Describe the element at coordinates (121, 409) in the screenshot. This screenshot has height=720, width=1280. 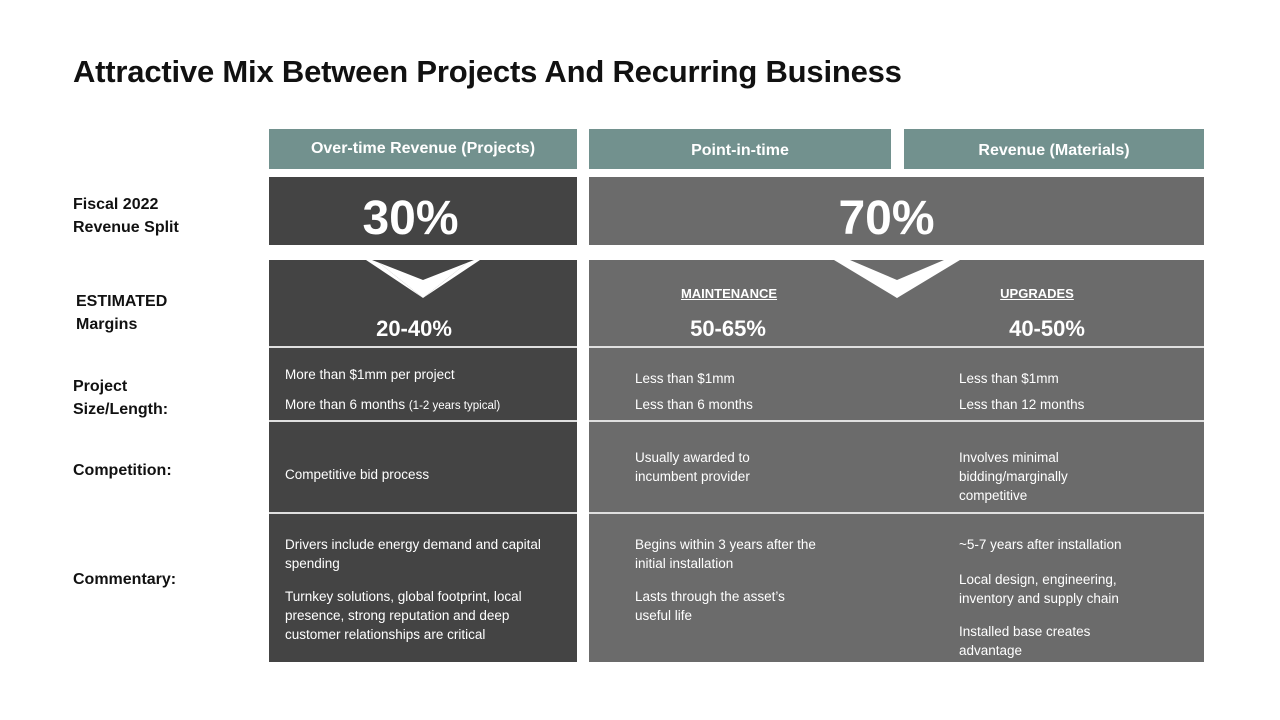
I see `row-label-line: Size/Length:` at that location.